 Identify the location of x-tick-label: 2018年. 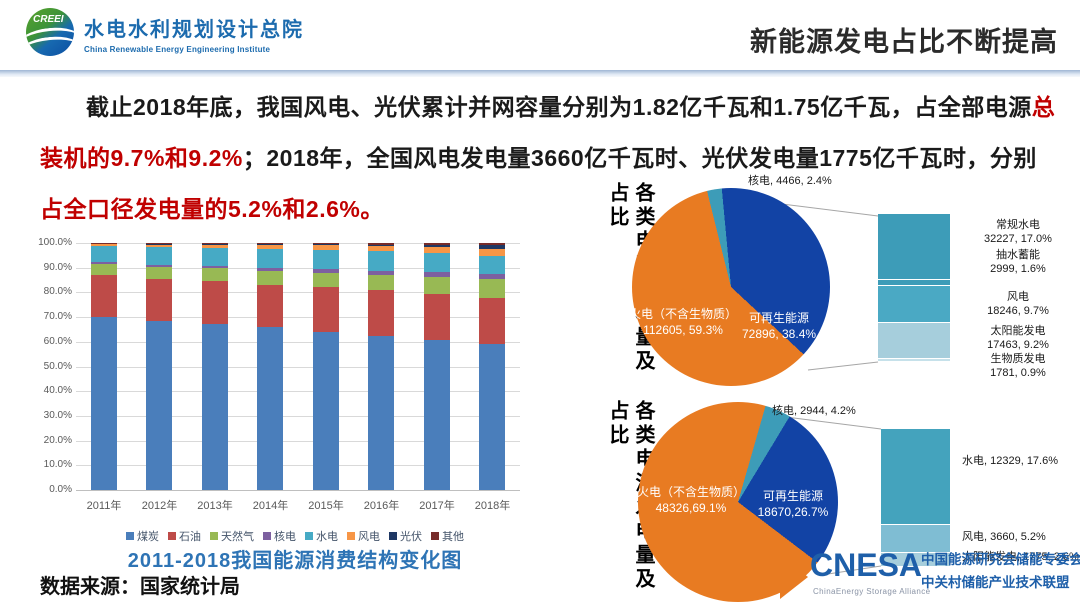
(492, 506).